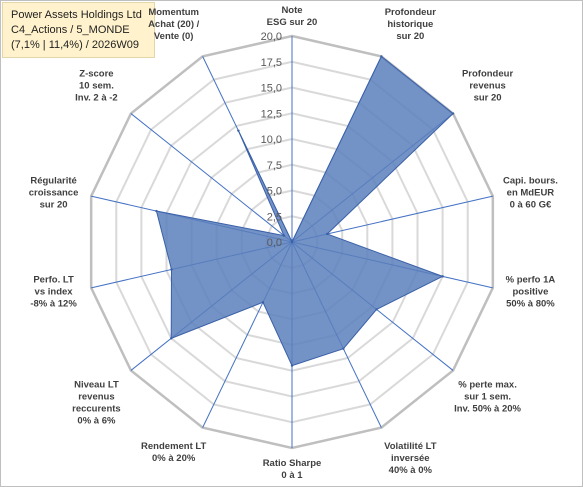  What do you see at coordinates (292, 22) in the screenshot?
I see `axis-label-line: ESG sur 20` at bounding box center [292, 22].